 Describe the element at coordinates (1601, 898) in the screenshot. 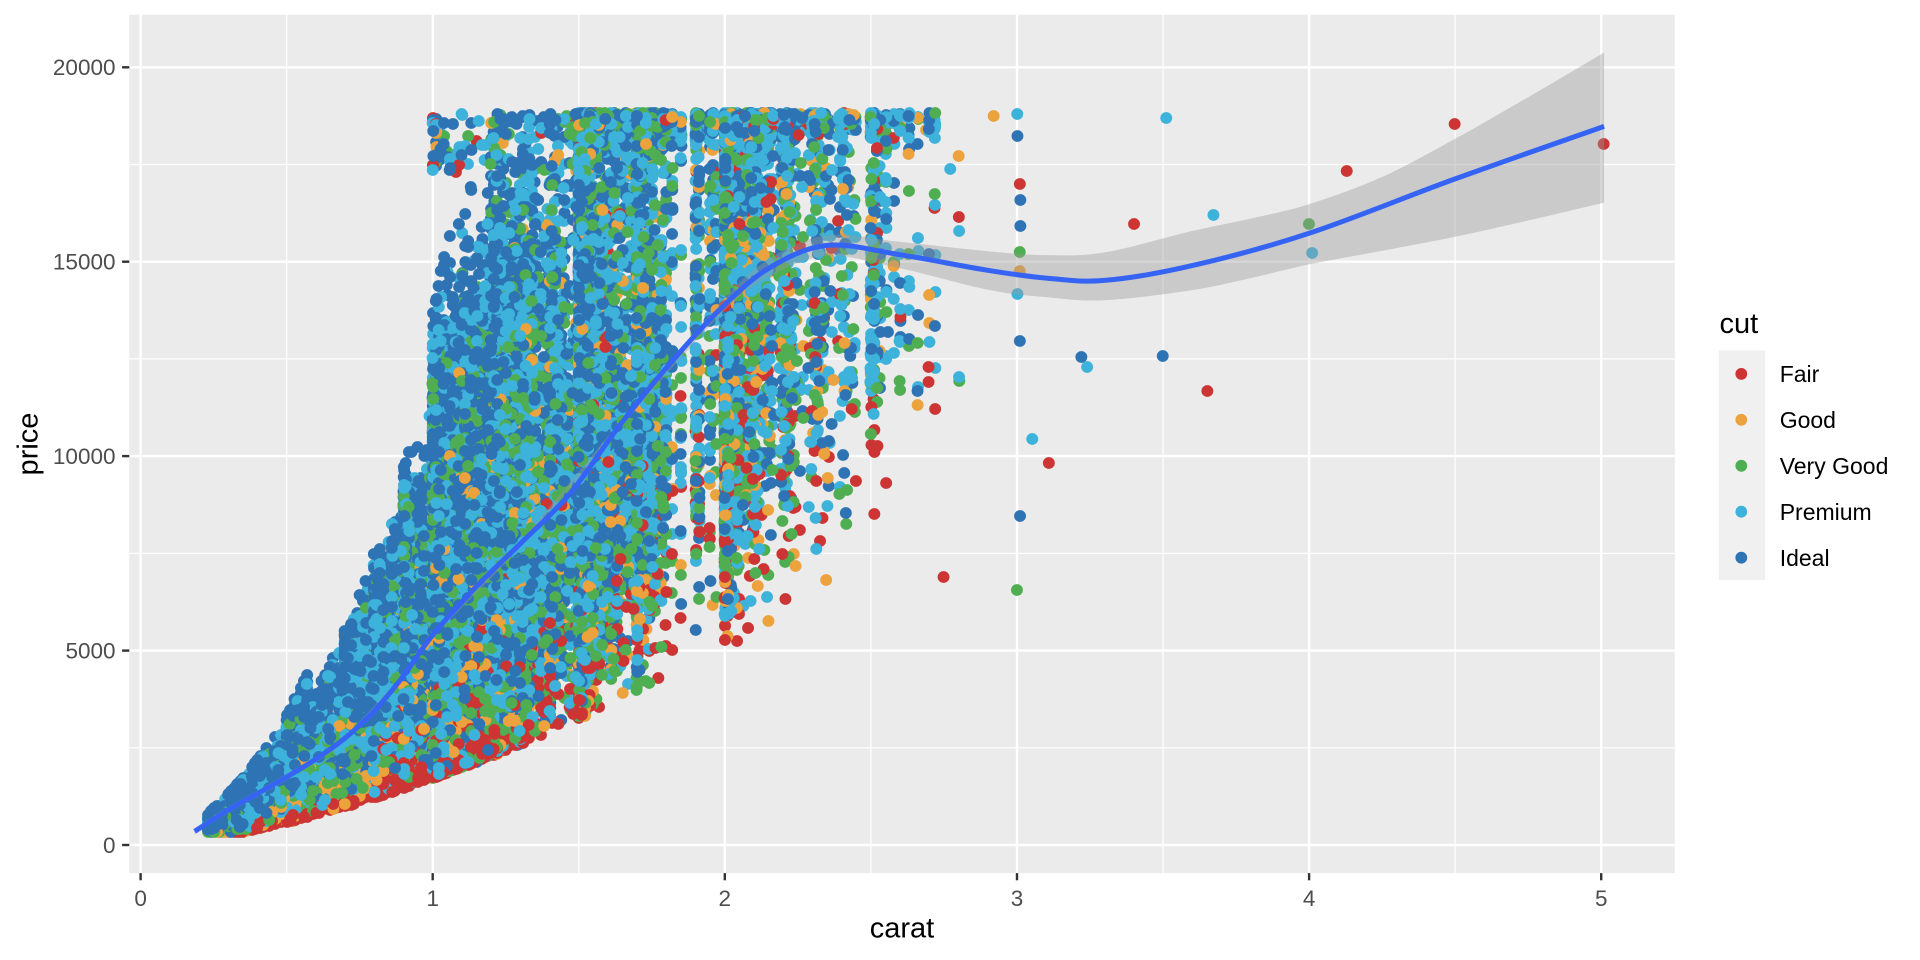

I see `svg-text: 5` at that location.